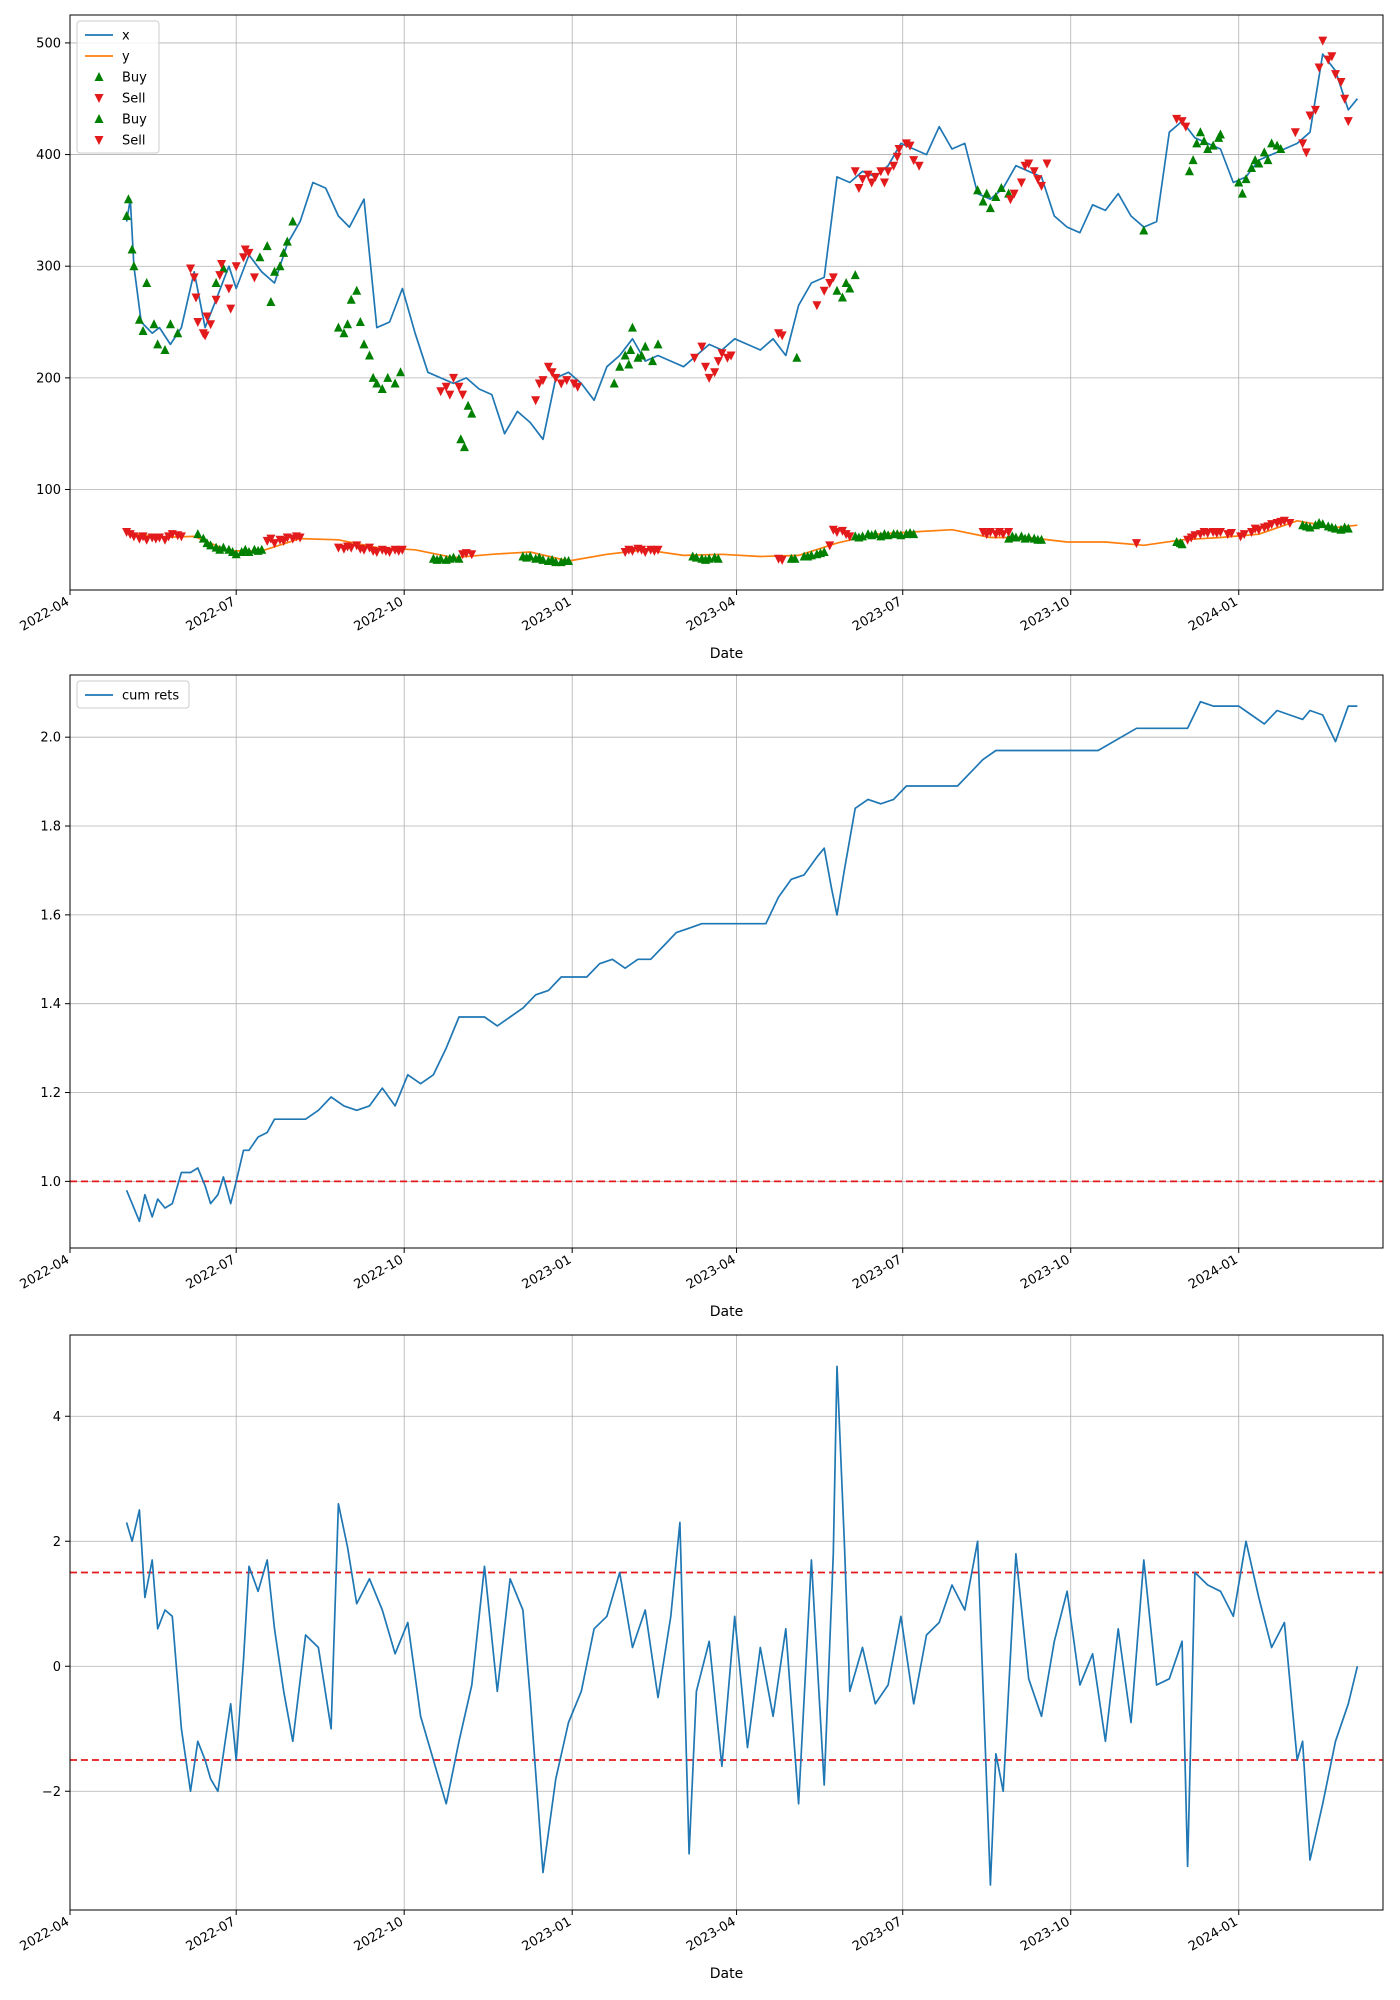 The image size is (1400, 2000). What do you see at coordinates (99, 76) in the screenshot?
I see `legend-swatch-buy` at bounding box center [99, 76].